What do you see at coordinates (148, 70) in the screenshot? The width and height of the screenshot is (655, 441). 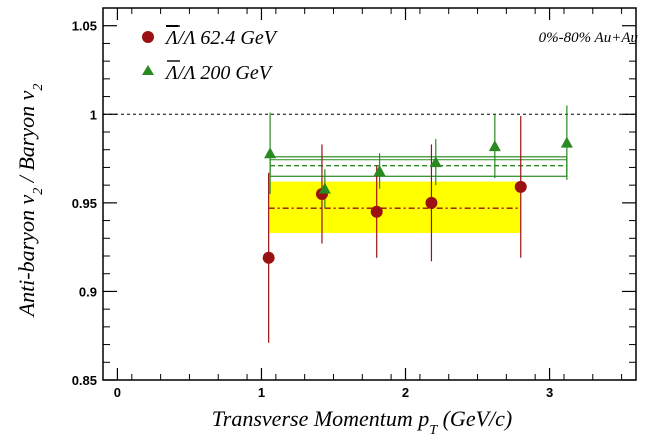 I see `legend-marker-200gev` at bounding box center [148, 70].